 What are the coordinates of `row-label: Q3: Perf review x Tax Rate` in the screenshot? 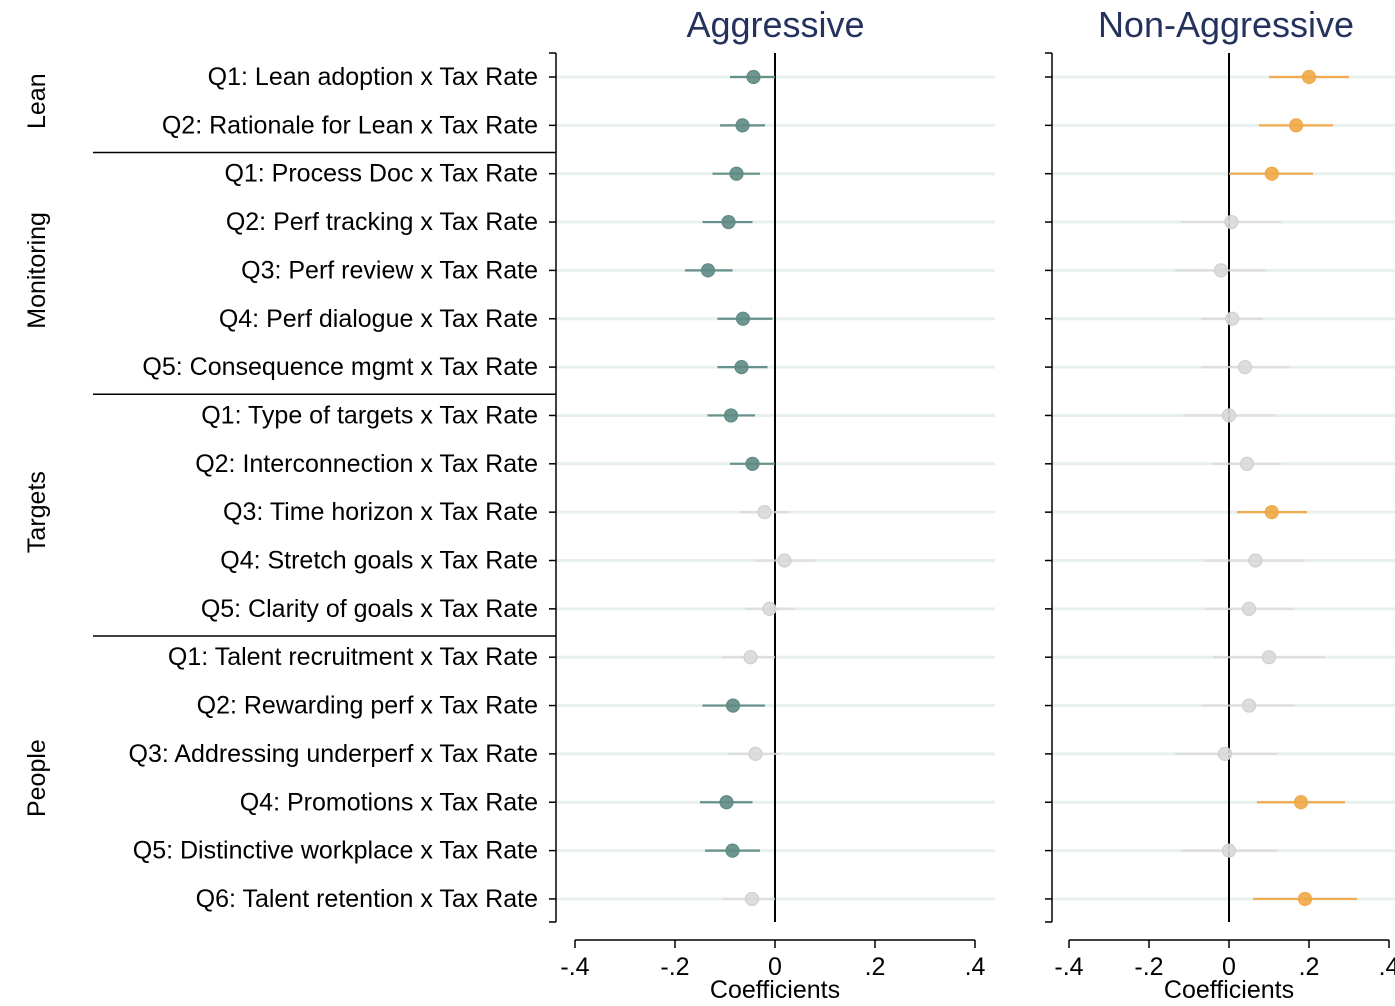 It's located at (389, 270).